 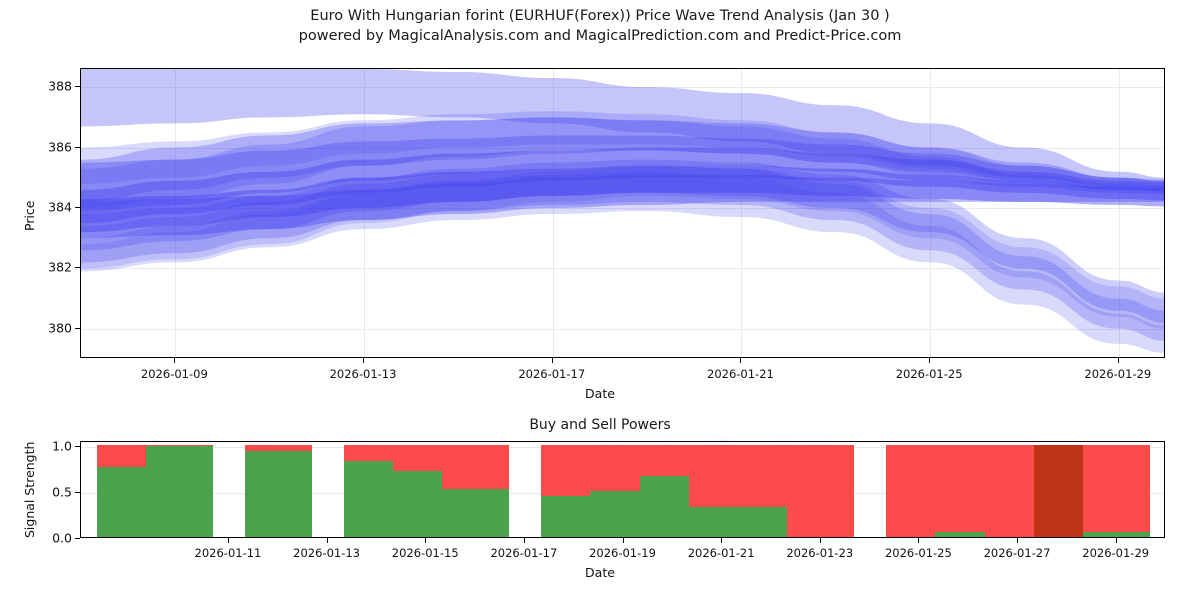 I want to click on power-x-tick-label: 2026-01-13, so click(x=326, y=553).